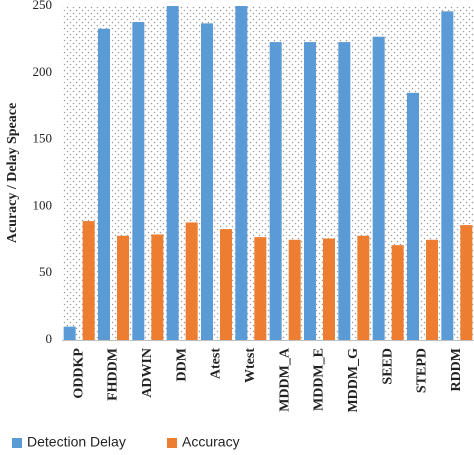  I want to click on y-tick-label: 200, so click(43, 71).